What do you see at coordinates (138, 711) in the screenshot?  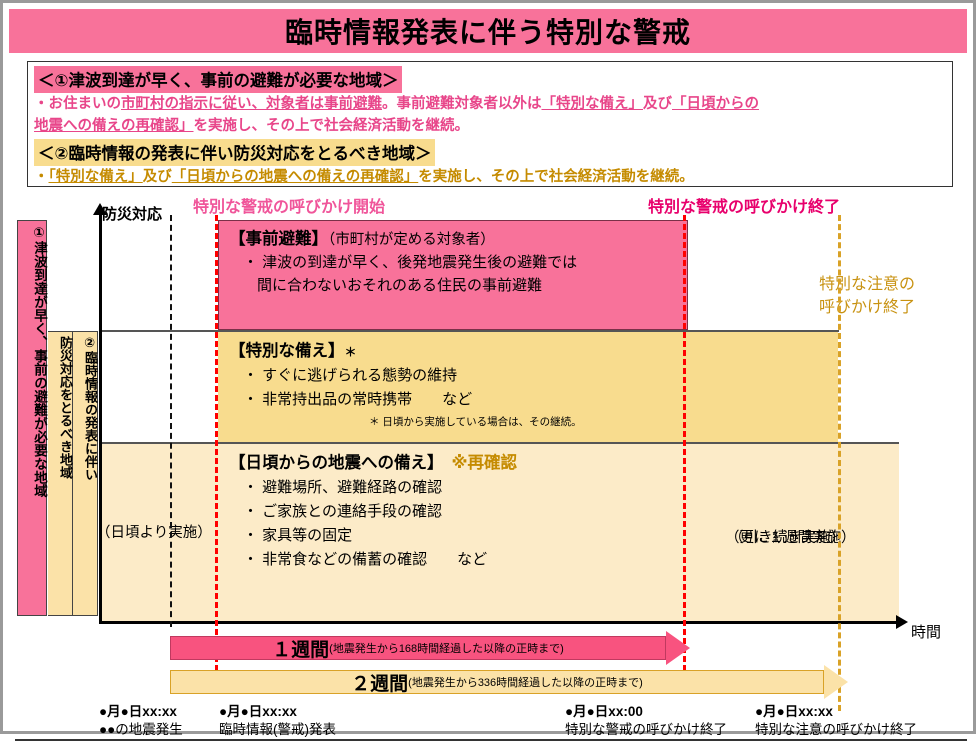 I see `timestamp-1-time: ●月●日xx:xx` at bounding box center [138, 711].